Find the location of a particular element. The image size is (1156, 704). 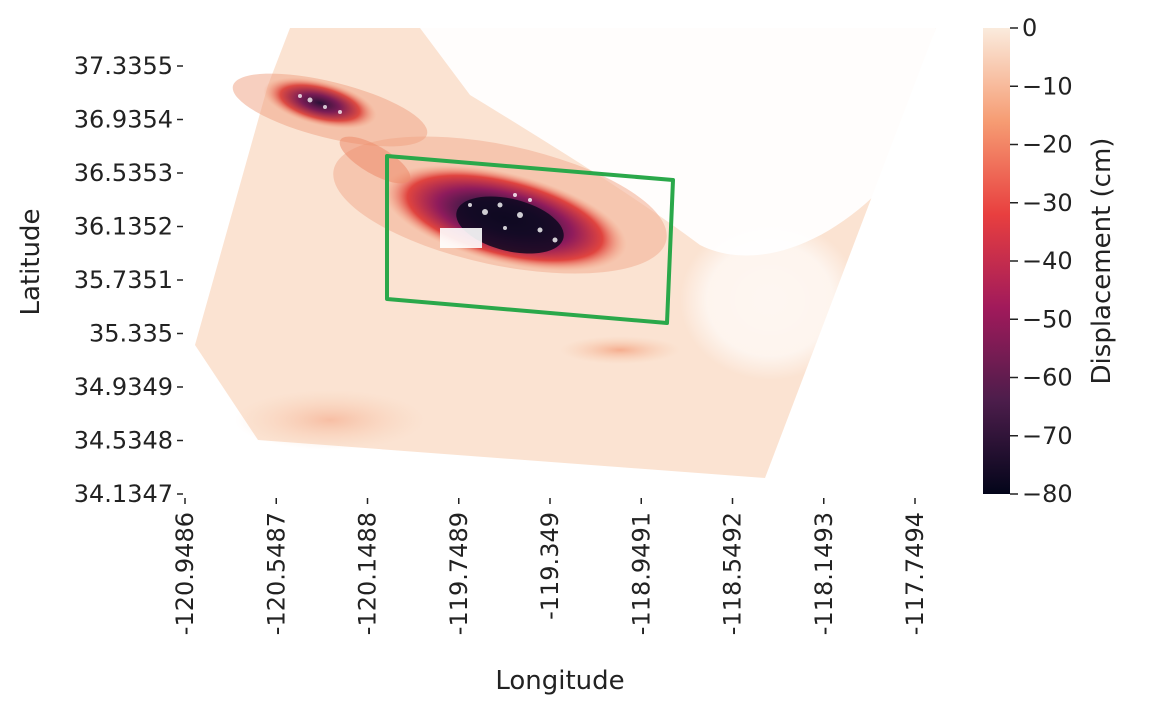

x-tick-label: -120.1488 is located at coordinates (368, 573).